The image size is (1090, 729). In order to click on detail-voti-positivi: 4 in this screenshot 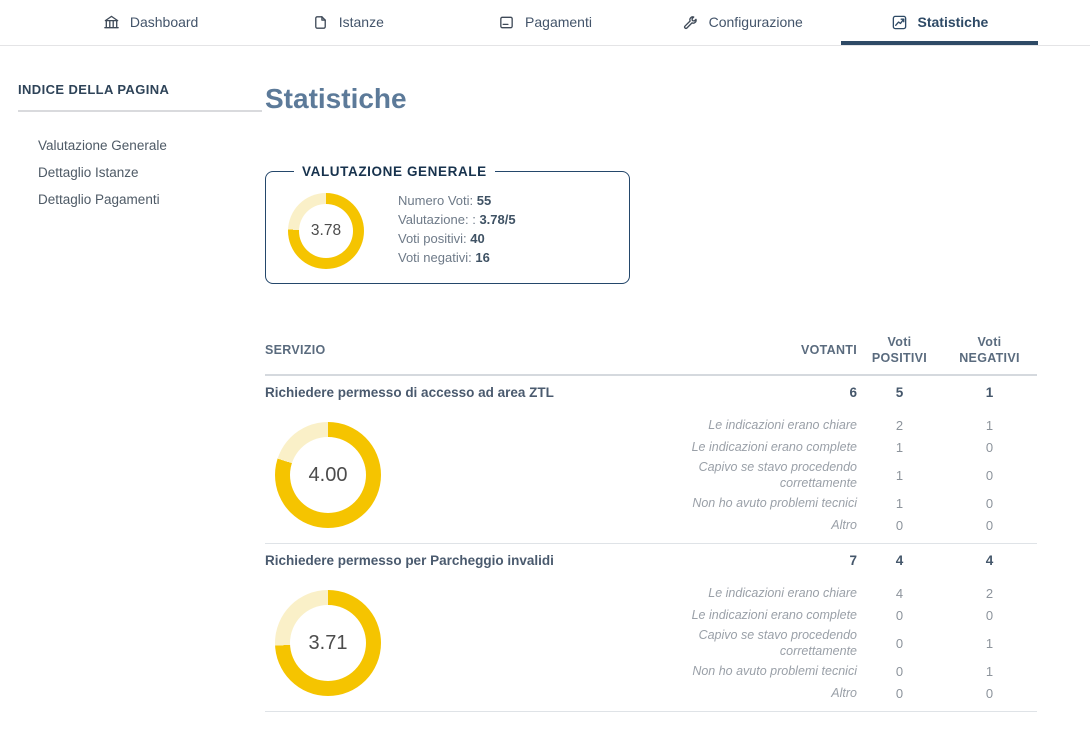, I will do `click(899, 593)`.